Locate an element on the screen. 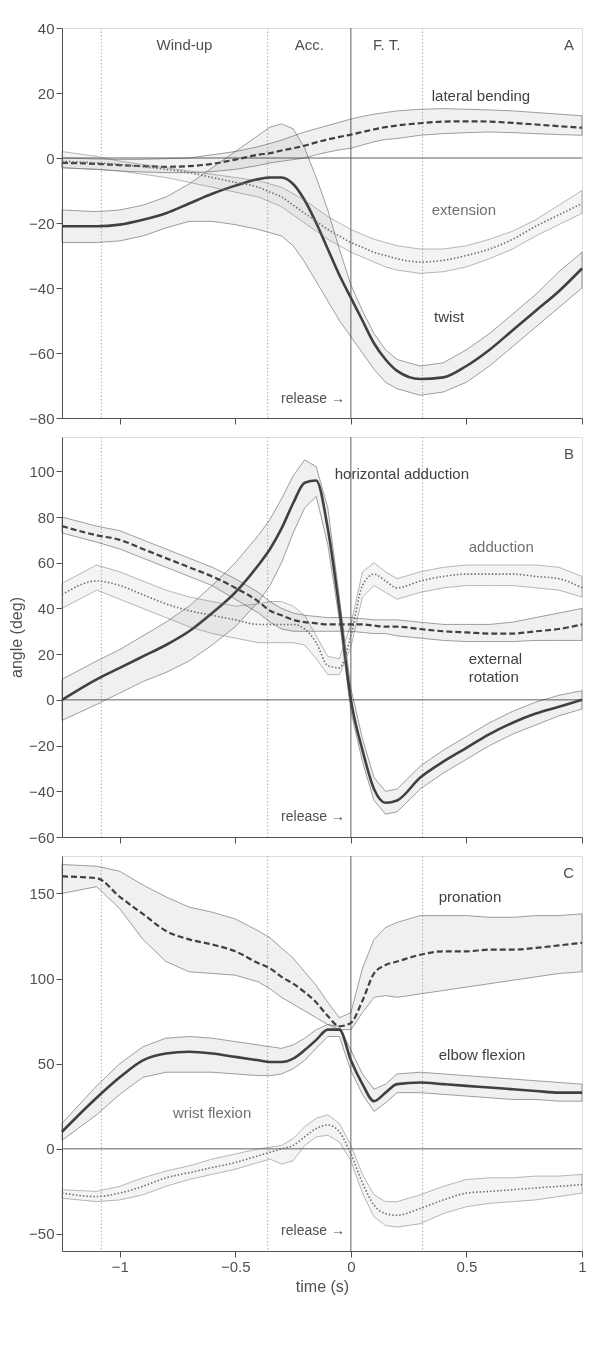  text: B is located at coordinates (568, 453).